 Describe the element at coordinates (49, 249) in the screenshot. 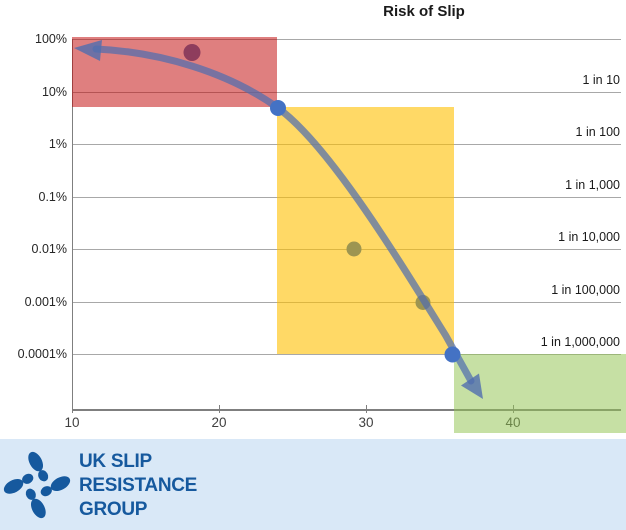

I see `y-label-0_01pct: 0.01%` at that location.